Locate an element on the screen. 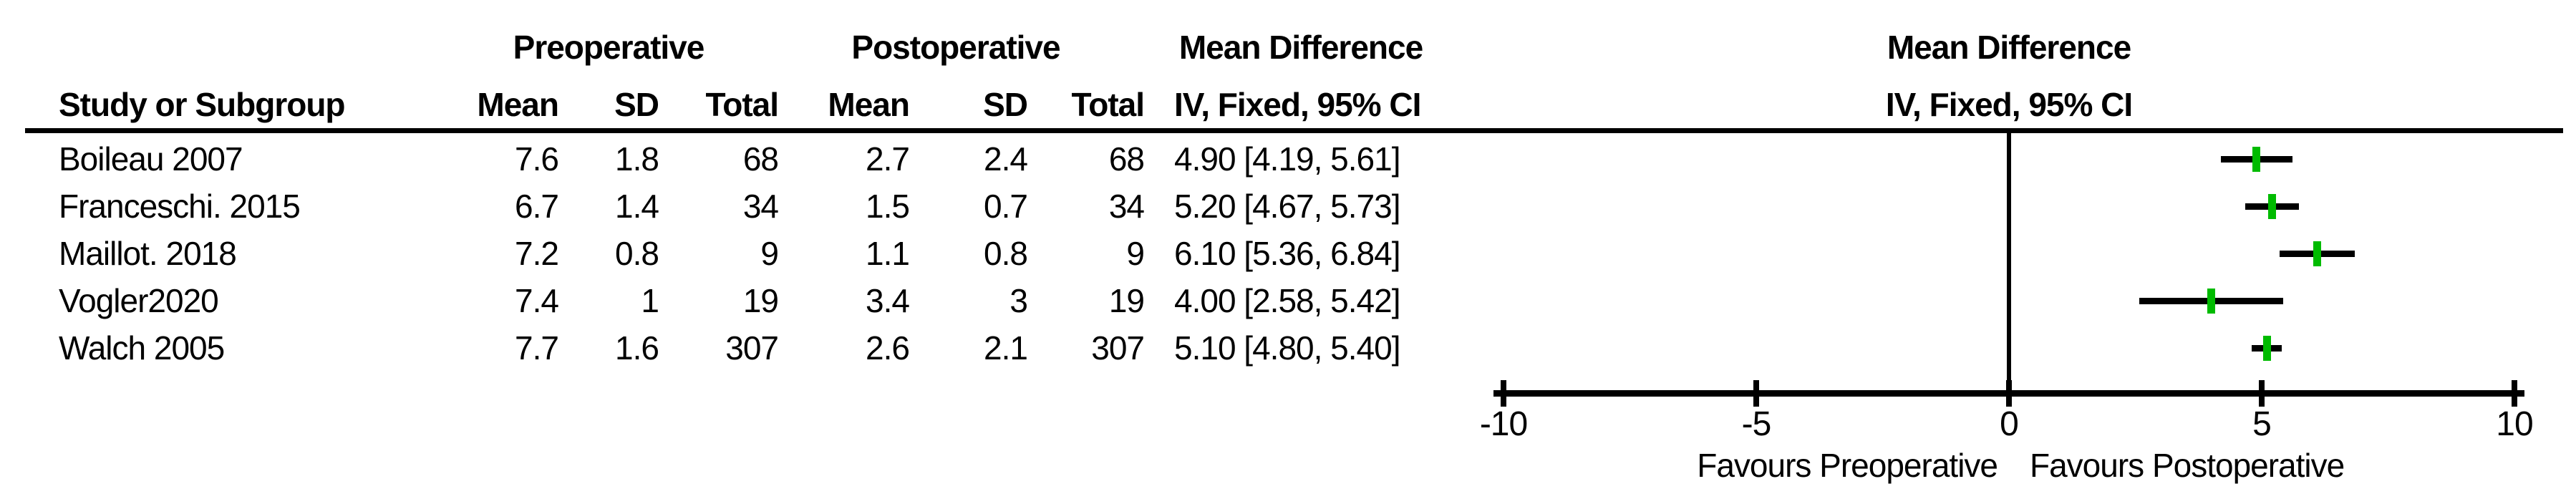 The width and height of the screenshot is (2576, 504). pre-sd-value: 1 is located at coordinates (650, 300).